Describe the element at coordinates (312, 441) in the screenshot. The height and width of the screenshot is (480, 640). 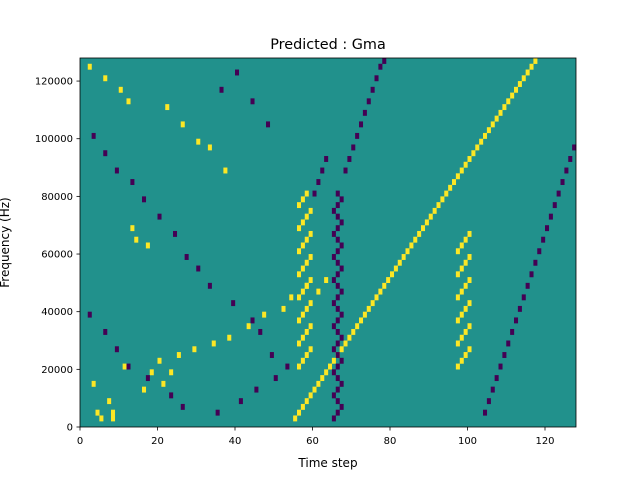
I see `x-tick-label: 60` at that location.